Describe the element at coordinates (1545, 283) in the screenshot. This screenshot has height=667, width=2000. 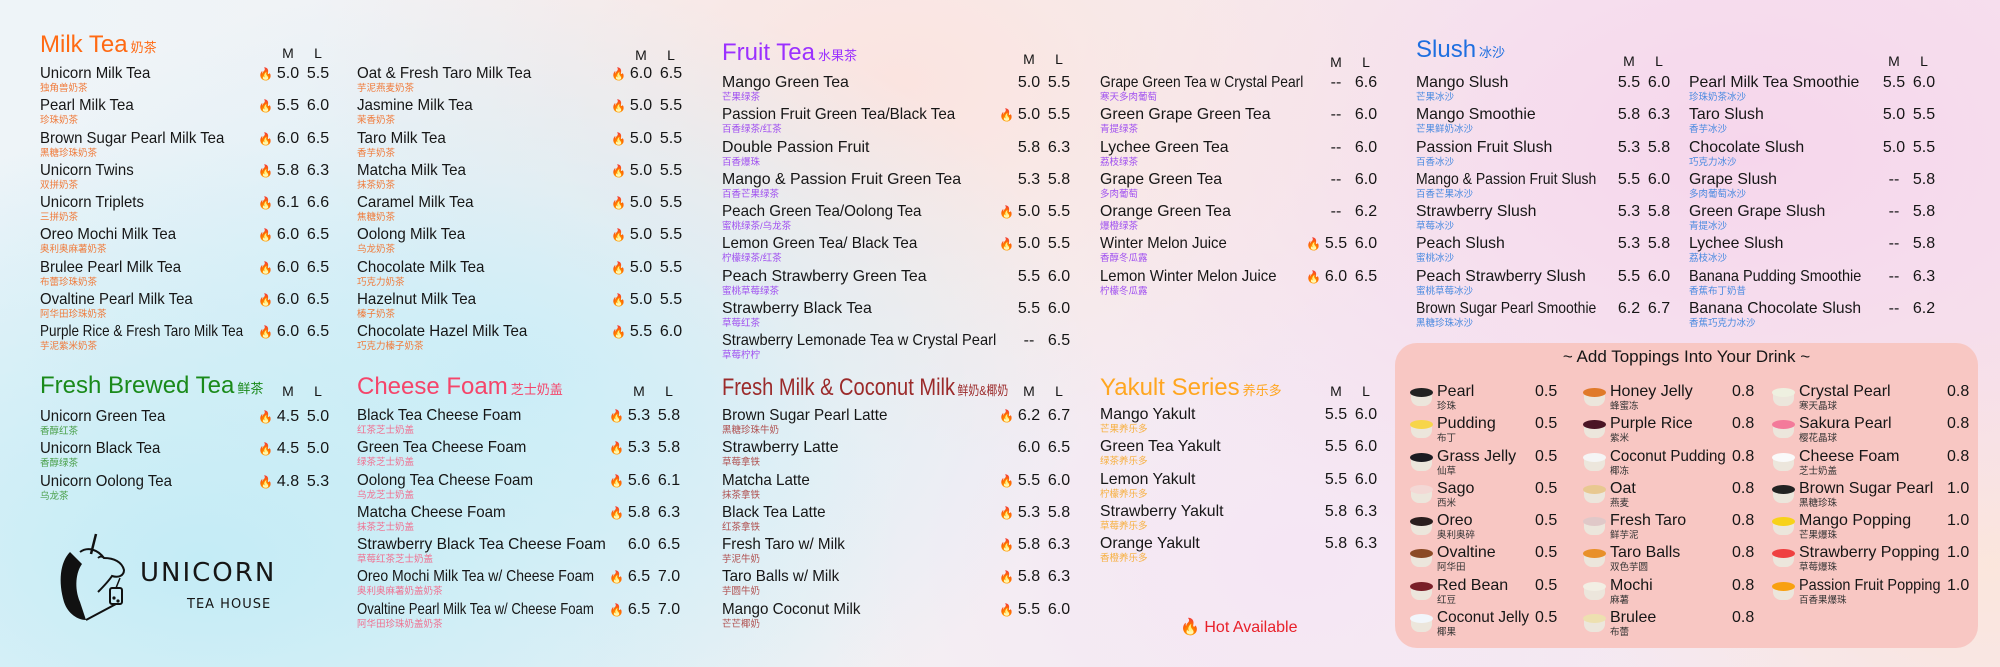
I see `menu-item: Peach Strawberry Slush 5.5 6.0 蜜桃草莓冰沙` at that location.